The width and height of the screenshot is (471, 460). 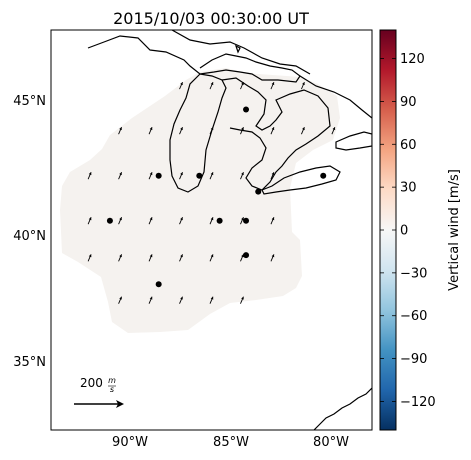 I want to click on atlantic-coast, so click(x=342, y=408).